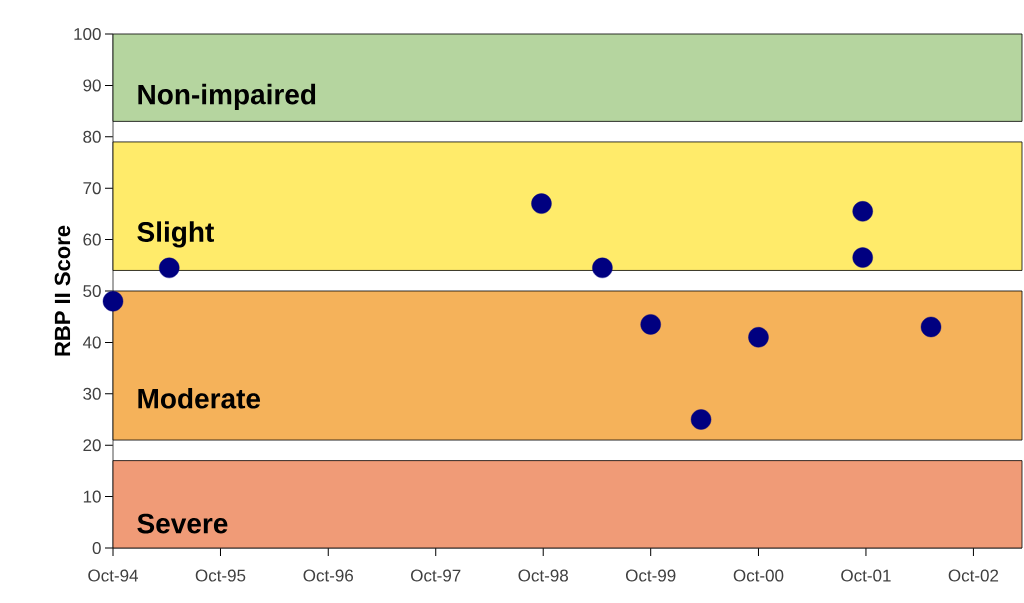 The image size is (1024, 603). I want to click on x-tick-label: Oct-01, so click(866, 575).